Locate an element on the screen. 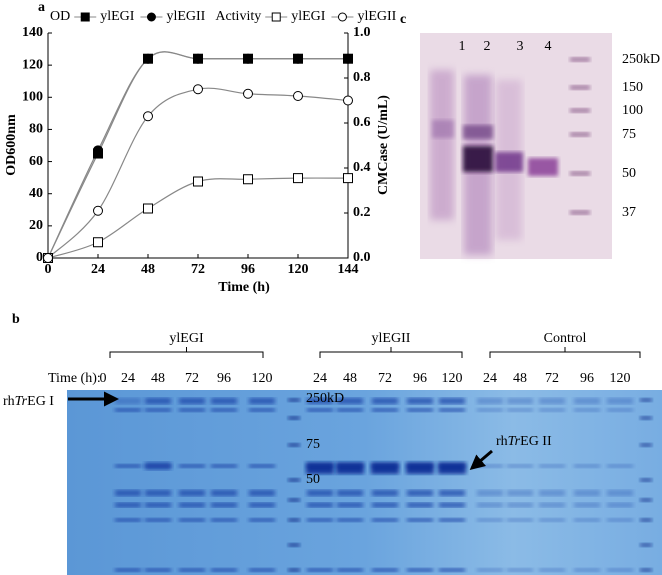 The width and height of the screenshot is (662, 575). y-tick-label: 140 is located at coordinates (32, 32).